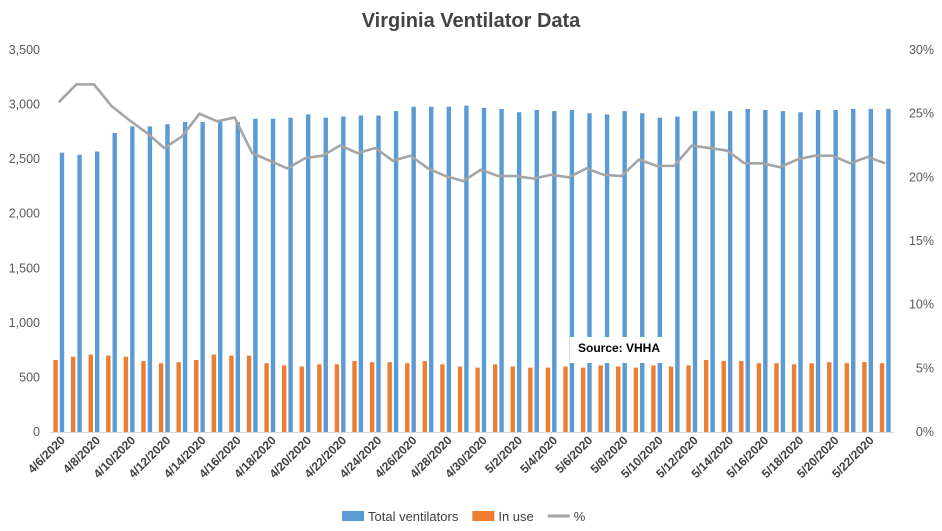 This screenshot has height=531, width=942. What do you see at coordinates (921, 305) in the screenshot?
I see `y2-tick-label: 10%` at bounding box center [921, 305].